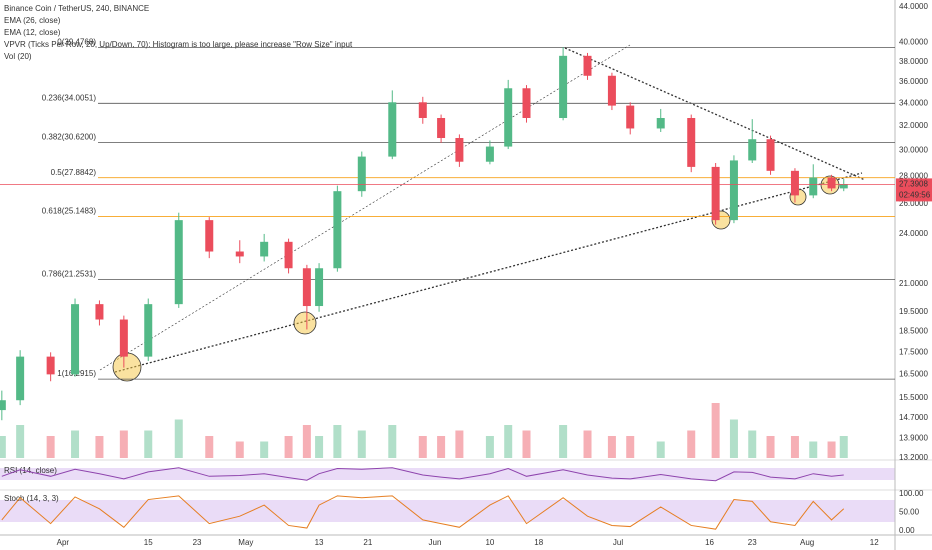 Image resolution: width=932 pixels, height=550 pixels. I want to click on stoch-tick-label: 0.00, so click(907, 530).